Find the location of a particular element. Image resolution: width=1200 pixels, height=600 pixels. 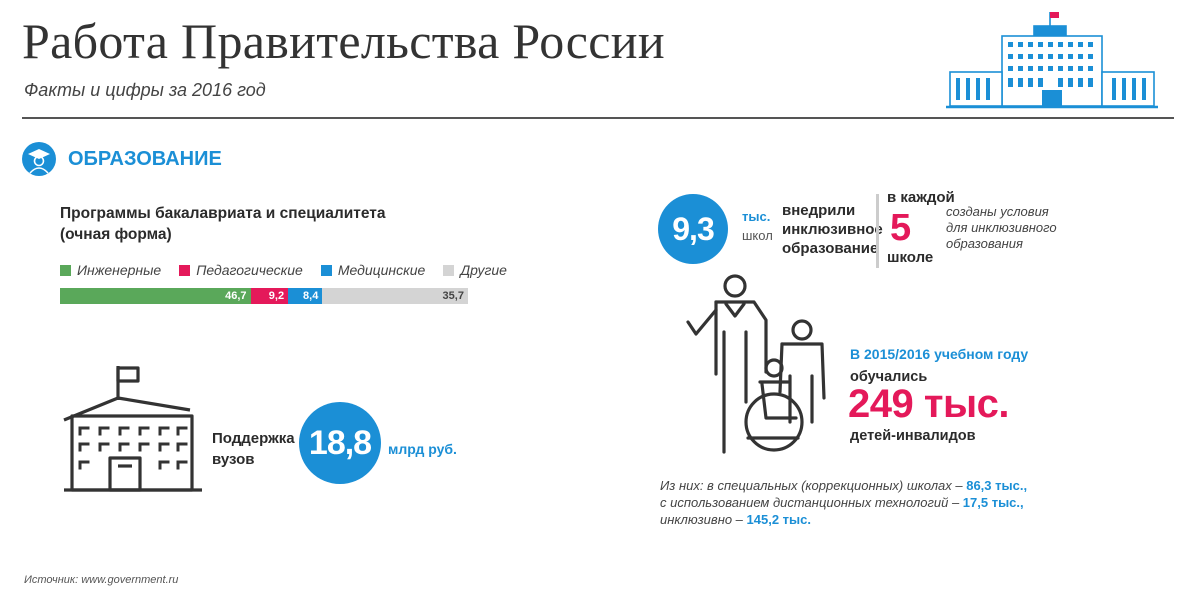

legend-item-medical: Медицинские is located at coordinates (373, 270).